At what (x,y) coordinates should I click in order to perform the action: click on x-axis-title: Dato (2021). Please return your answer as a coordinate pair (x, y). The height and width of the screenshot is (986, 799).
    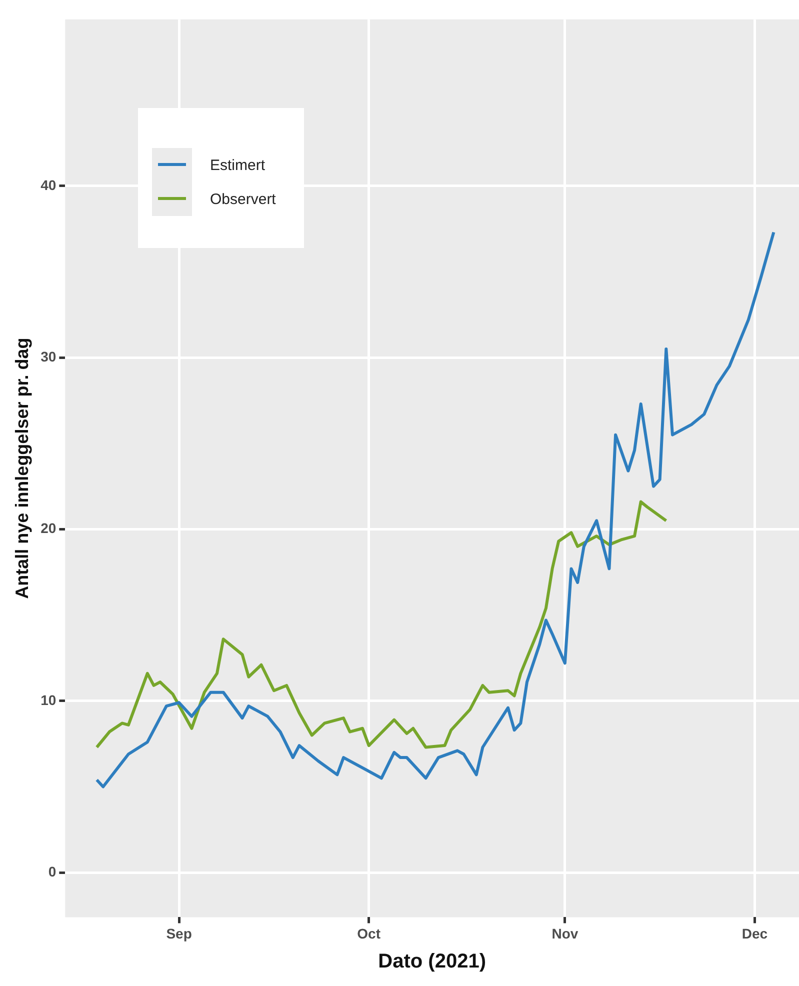
    Looking at the image, I should click on (432, 961).